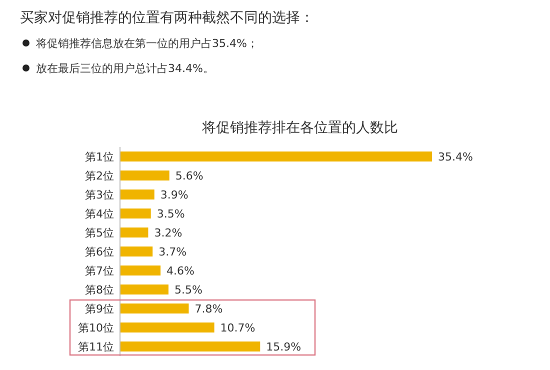 The image size is (550, 370). I want to click on data-label: 35.4%, so click(455, 157).